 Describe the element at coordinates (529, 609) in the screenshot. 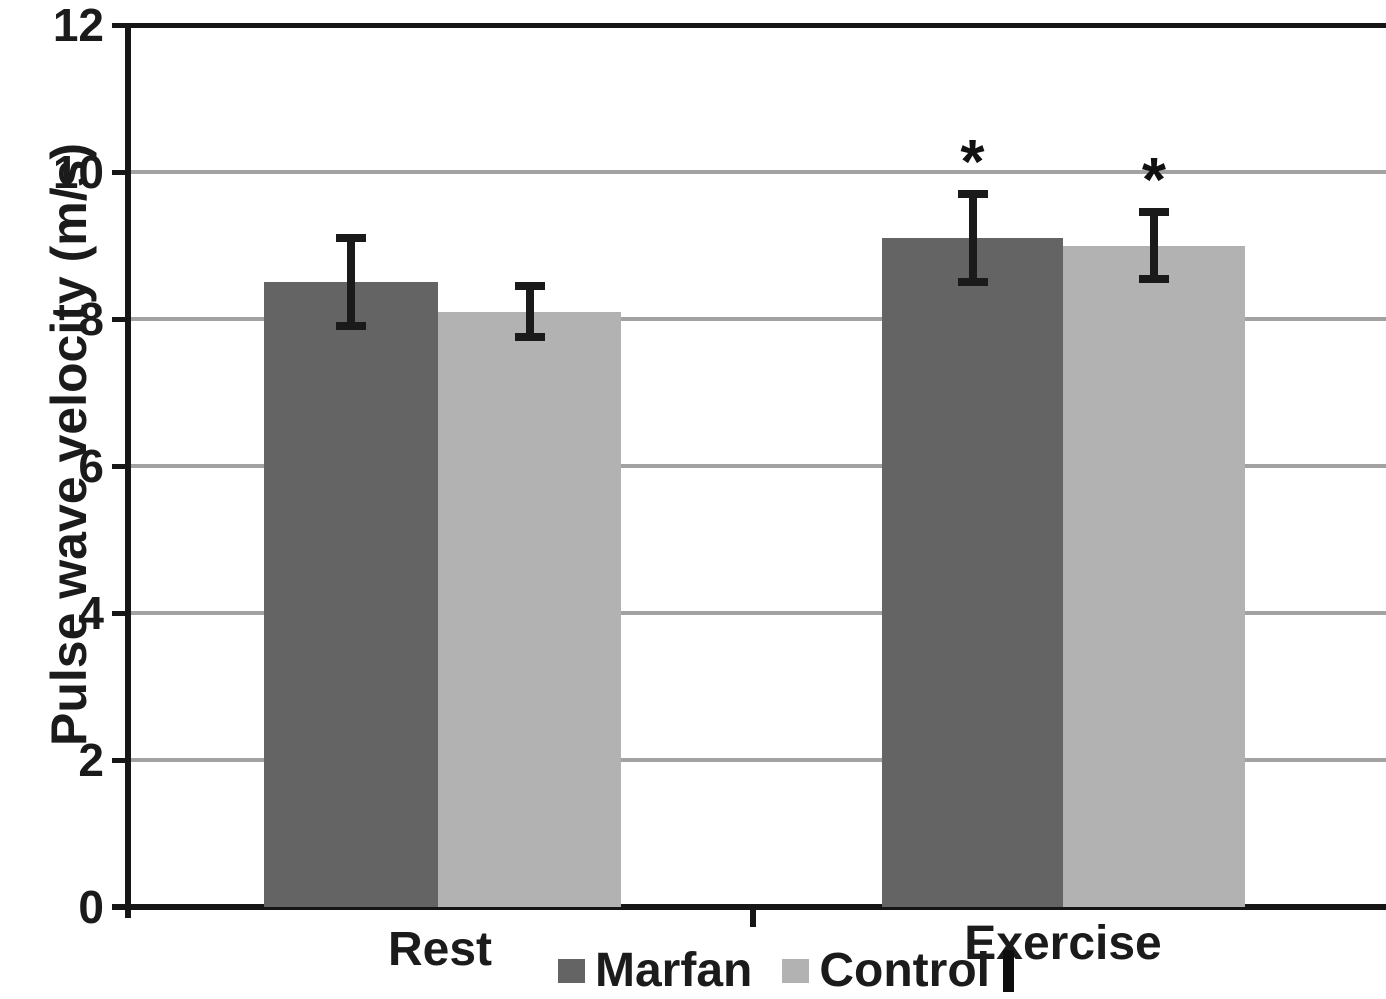

I see `bar-rest-control` at that location.